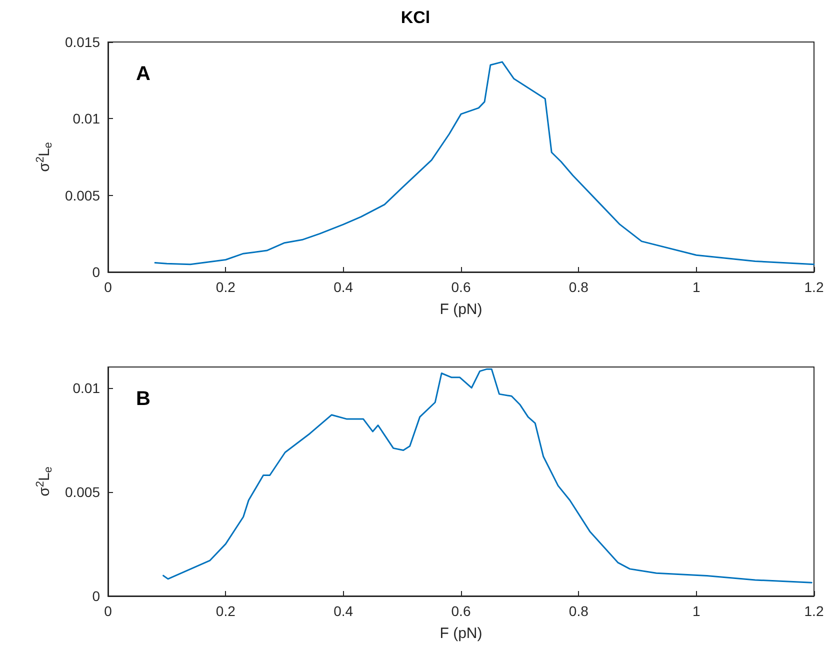 The width and height of the screenshot is (831, 662). What do you see at coordinates (143, 74) in the screenshot?
I see `annotation: A` at bounding box center [143, 74].